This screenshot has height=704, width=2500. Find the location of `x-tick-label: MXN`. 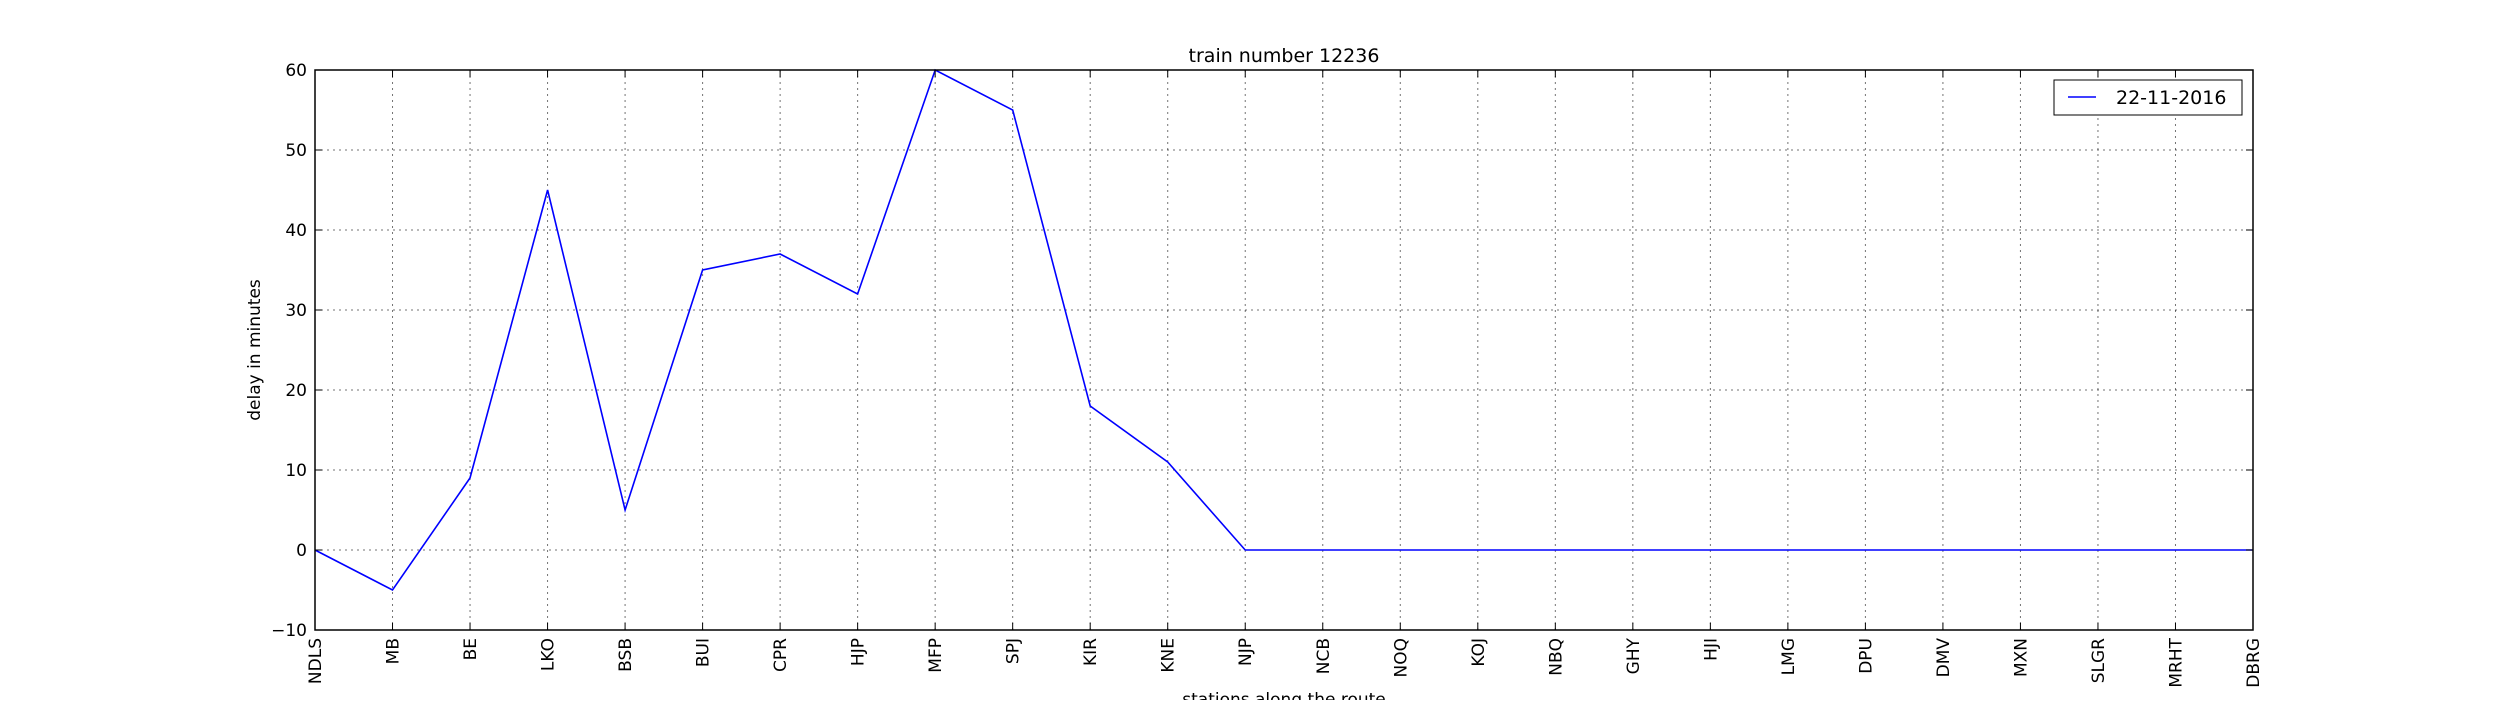

x-tick-label: MXN is located at coordinates (2021, 657).